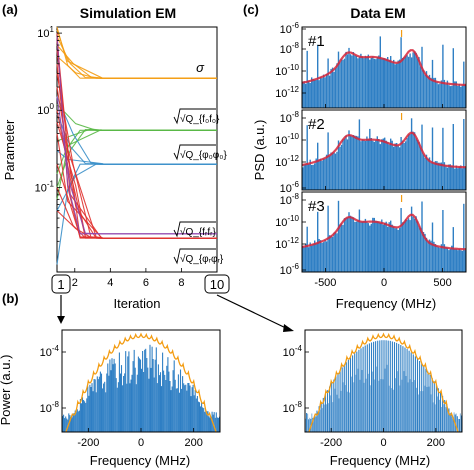 The width and height of the screenshot is (474, 470). I want to click on psd-xtick-label: 0, so click(384, 283).